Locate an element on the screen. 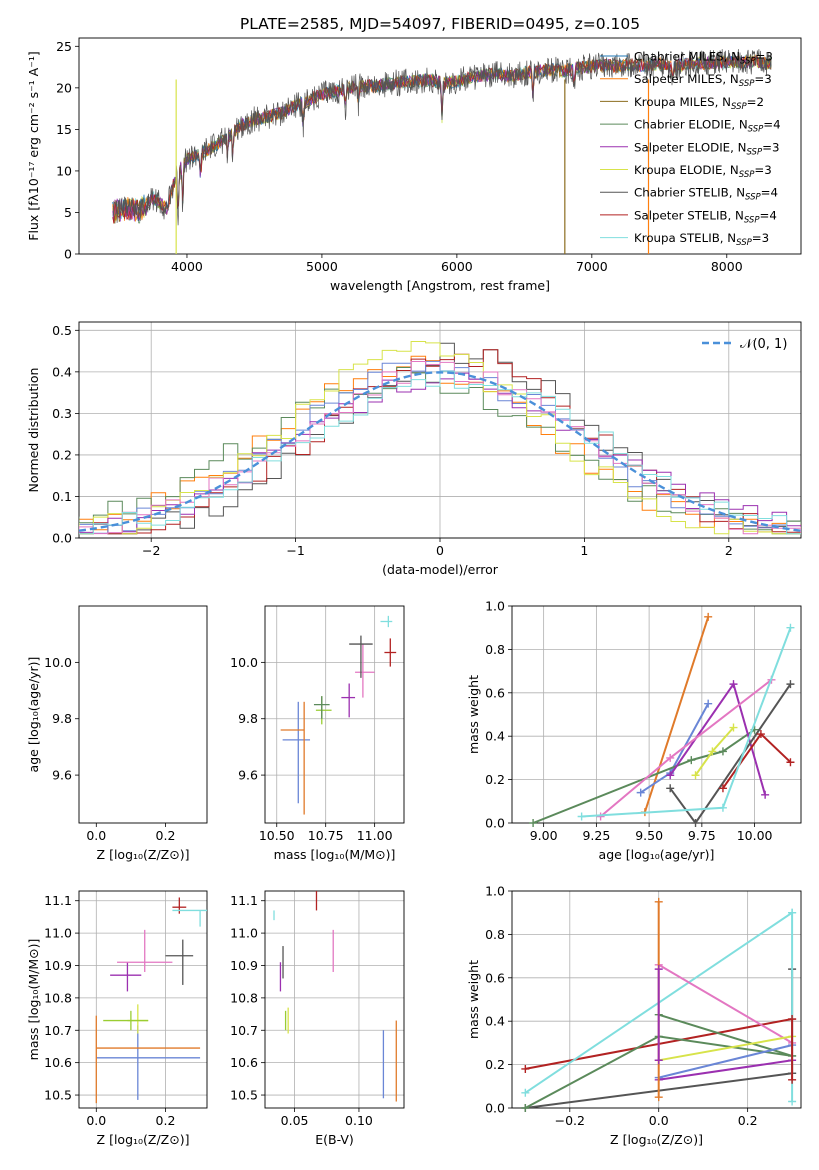 Image resolution: width=819 pixels, height=1170 pixels. x-tick-label: 0.2 is located at coordinates (748, 1120).